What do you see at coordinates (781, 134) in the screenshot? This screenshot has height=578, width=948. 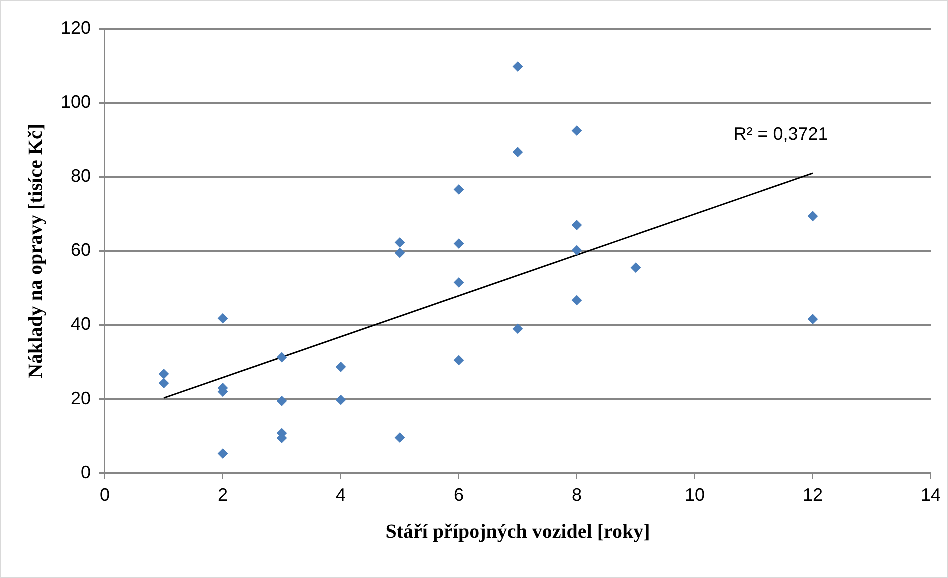 I see `annotation: R² = 0,3721` at bounding box center [781, 134].